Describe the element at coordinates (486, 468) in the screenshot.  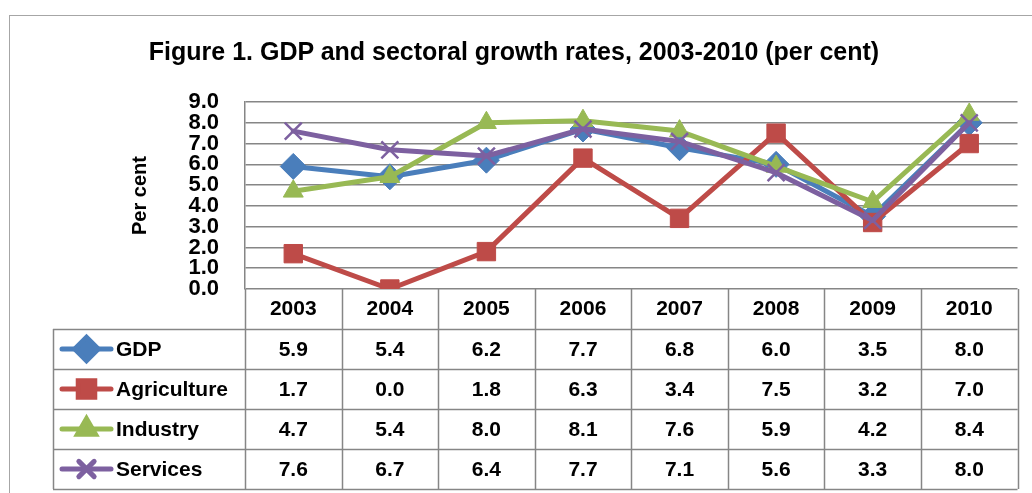
I see `data-label: 6.4` at that location.